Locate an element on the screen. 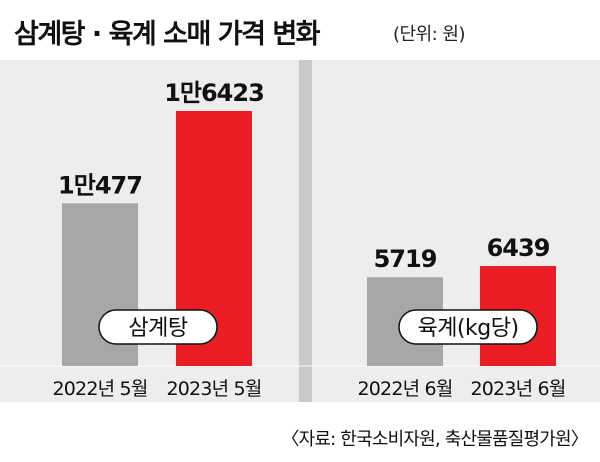 The height and width of the screenshot is (462, 600). unit-label: (단위: 원) is located at coordinates (429, 34).